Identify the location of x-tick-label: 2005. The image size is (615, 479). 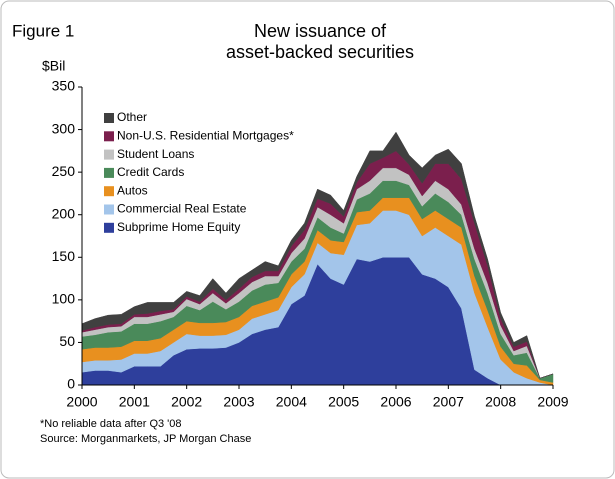
(343, 402).